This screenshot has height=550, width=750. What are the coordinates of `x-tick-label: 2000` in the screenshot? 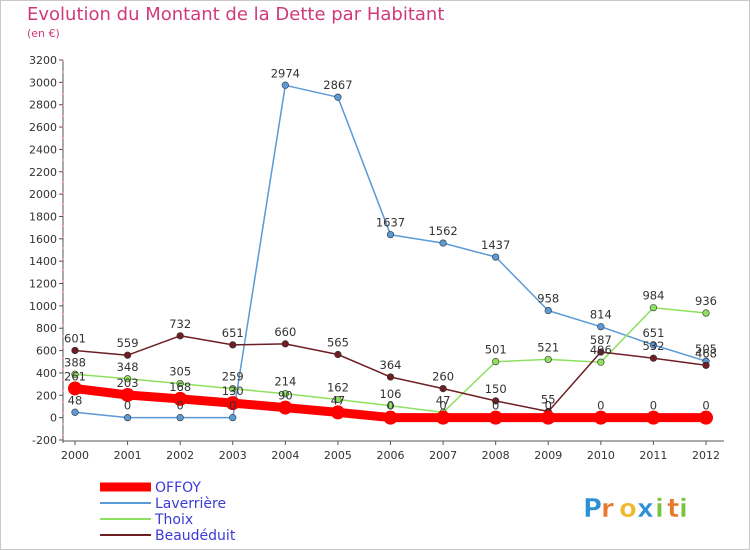 It's located at (75, 455).